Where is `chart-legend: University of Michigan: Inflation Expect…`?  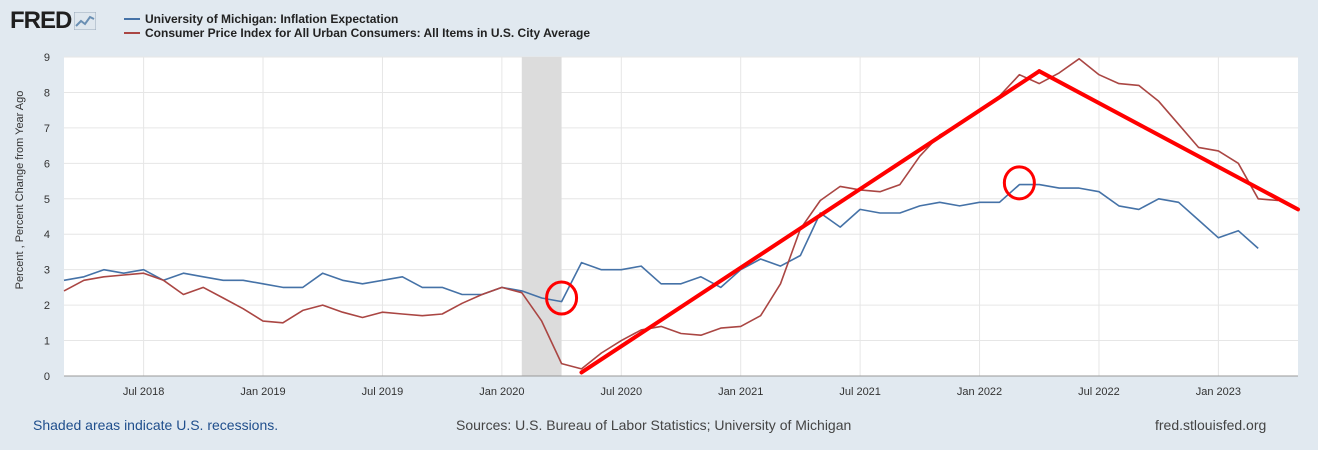 chart-legend: University of Michigan: Inflation Expect… is located at coordinates (357, 26).